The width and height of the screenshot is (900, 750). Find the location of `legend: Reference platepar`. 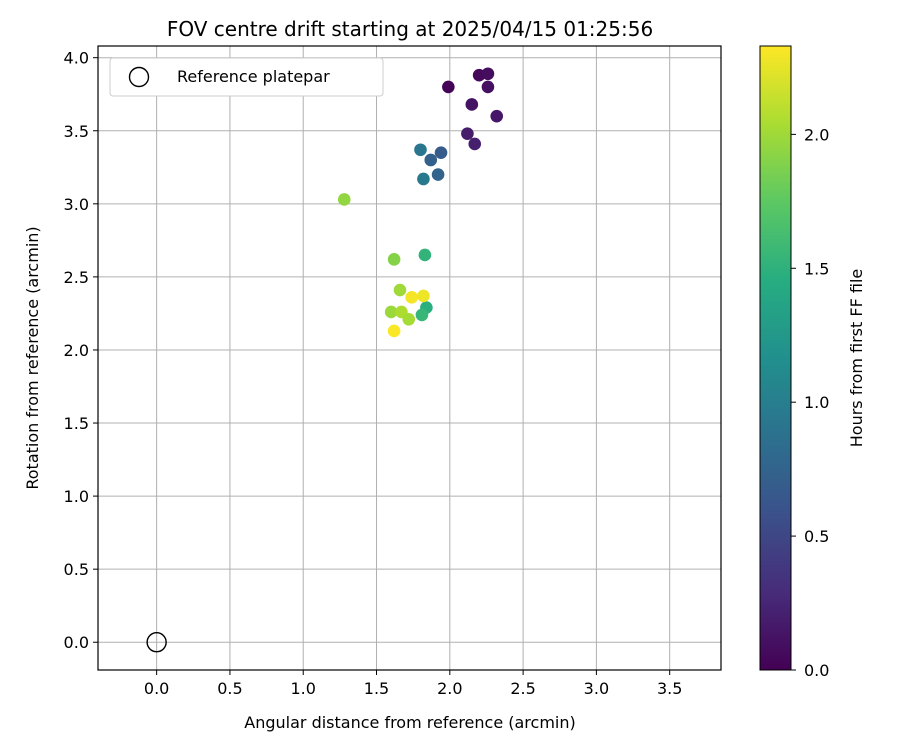

legend: Reference platepar is located at coordinates (246, 77).